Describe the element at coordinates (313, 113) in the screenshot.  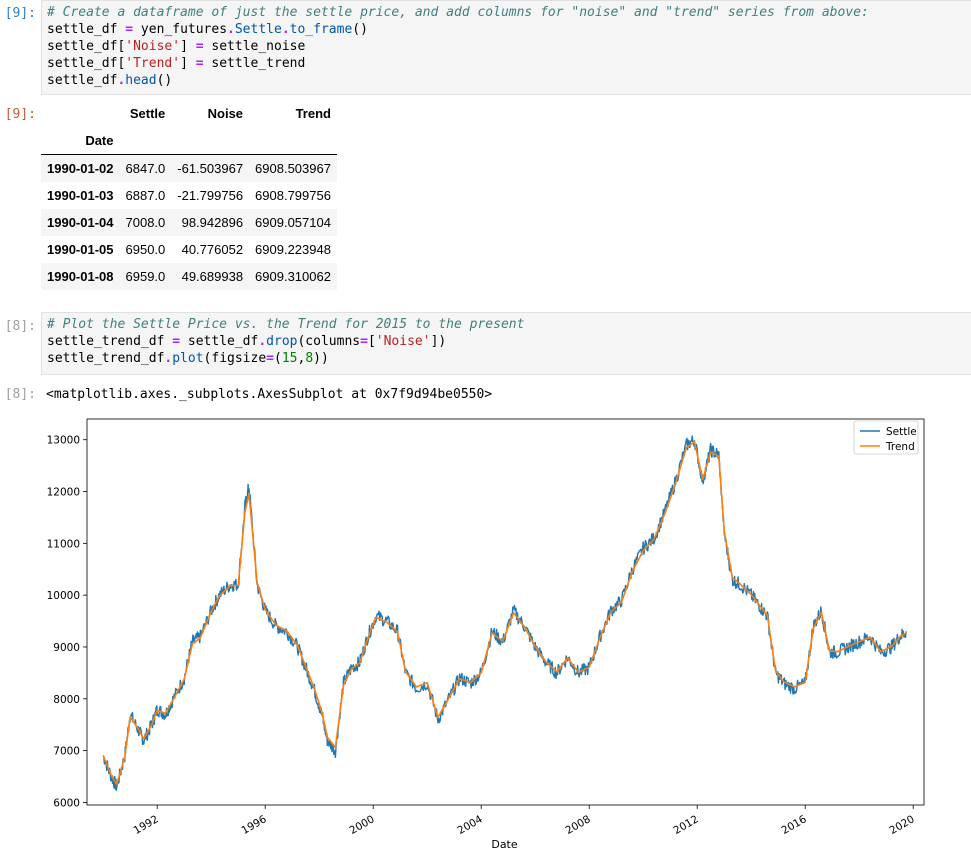
I see `column-header: Trend` at that location.